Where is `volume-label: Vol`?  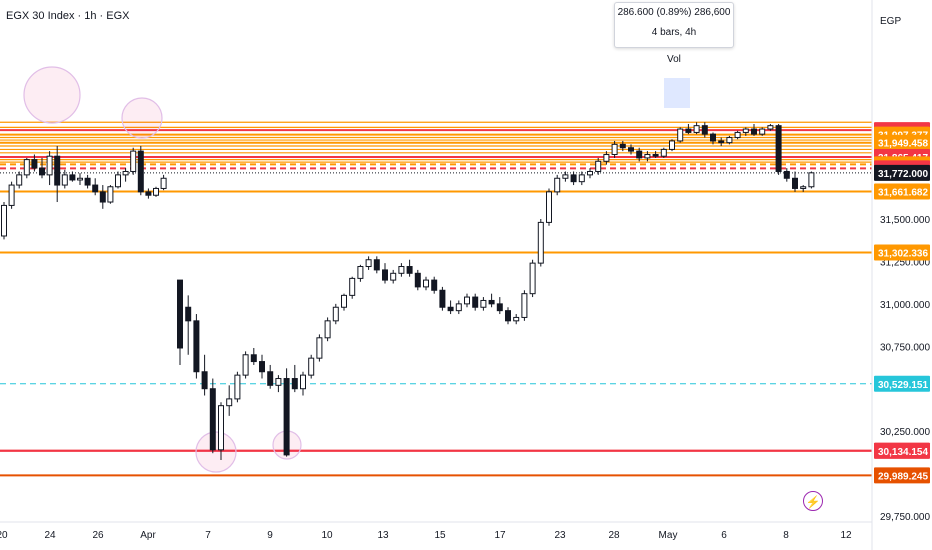 volume-label: Vol is located at coordinates (674, 59).